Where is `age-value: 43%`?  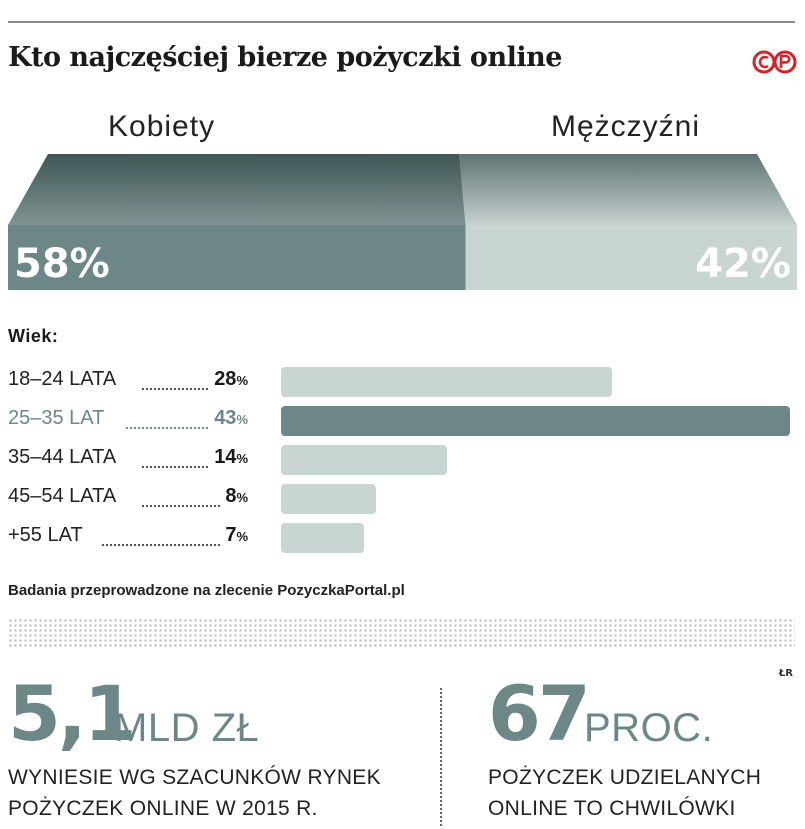 age-value: 43% is located at coordinates (231, 418).